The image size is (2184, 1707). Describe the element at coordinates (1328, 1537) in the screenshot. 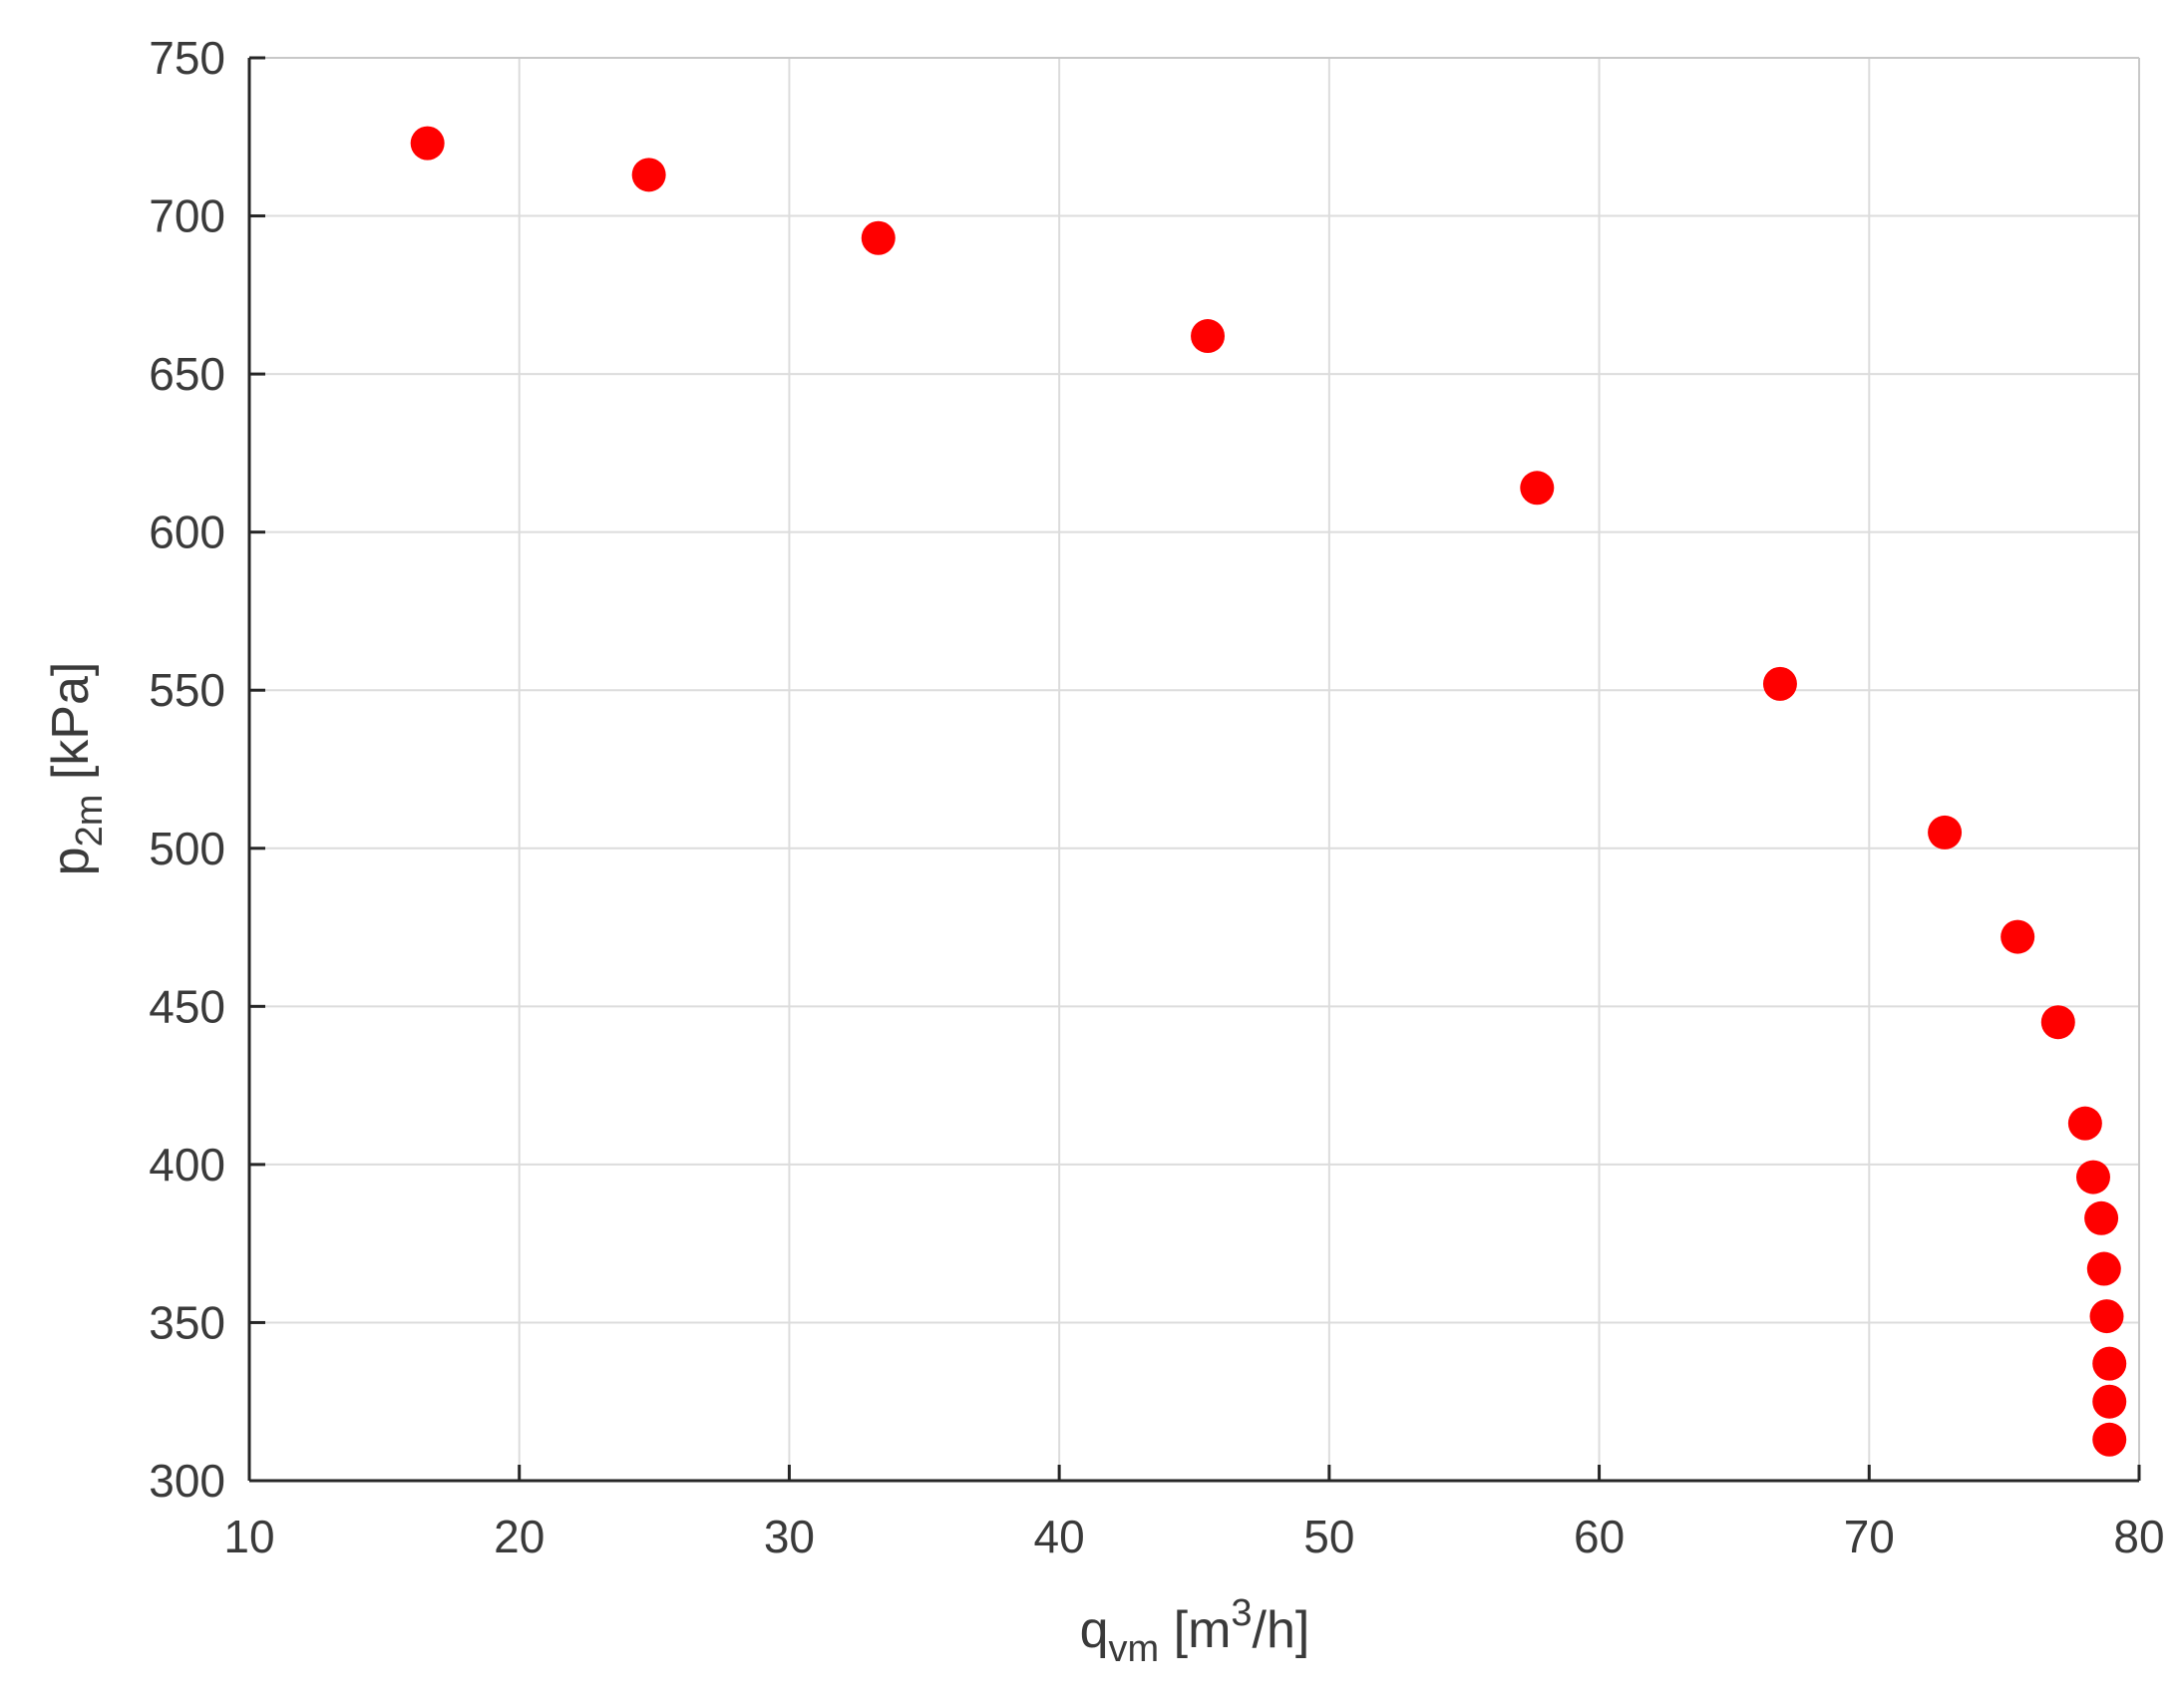

I see `x-tick-label: 50` at that location.